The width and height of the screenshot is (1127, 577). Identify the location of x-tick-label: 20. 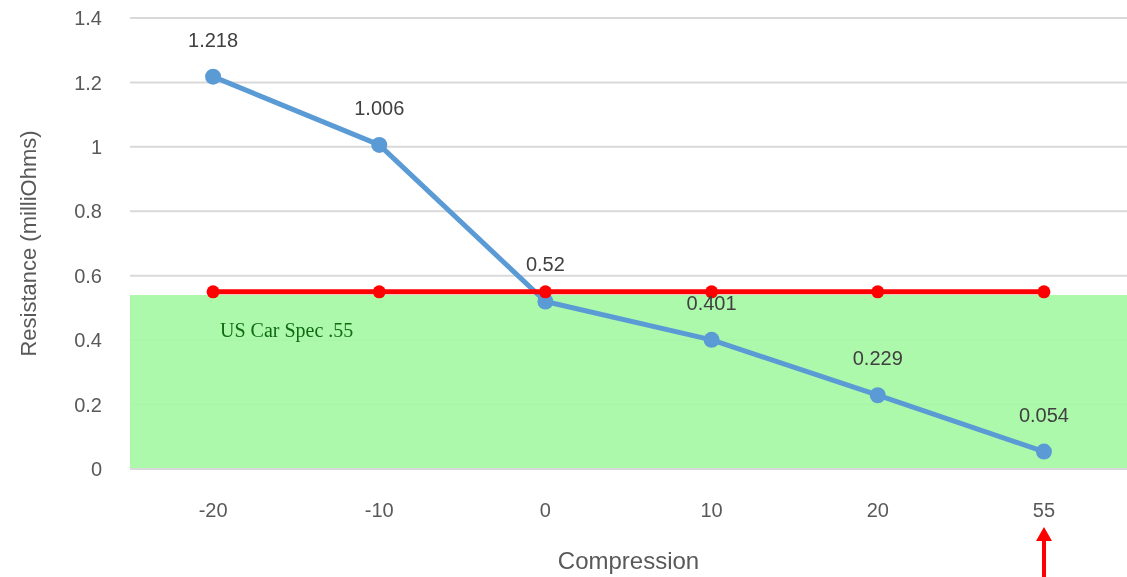
(877, 510).